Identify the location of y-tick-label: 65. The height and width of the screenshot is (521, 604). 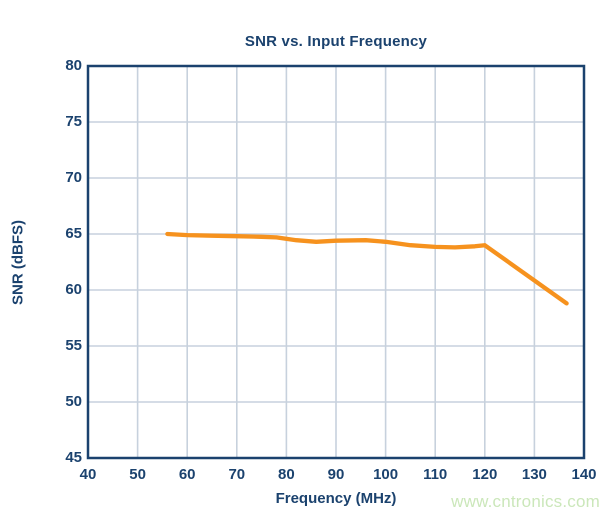
(73, 233).